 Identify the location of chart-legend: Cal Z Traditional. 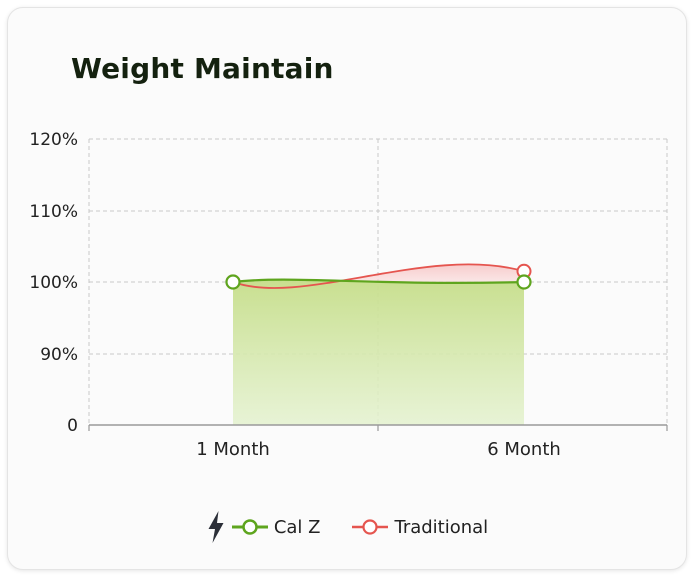
(347, 527).